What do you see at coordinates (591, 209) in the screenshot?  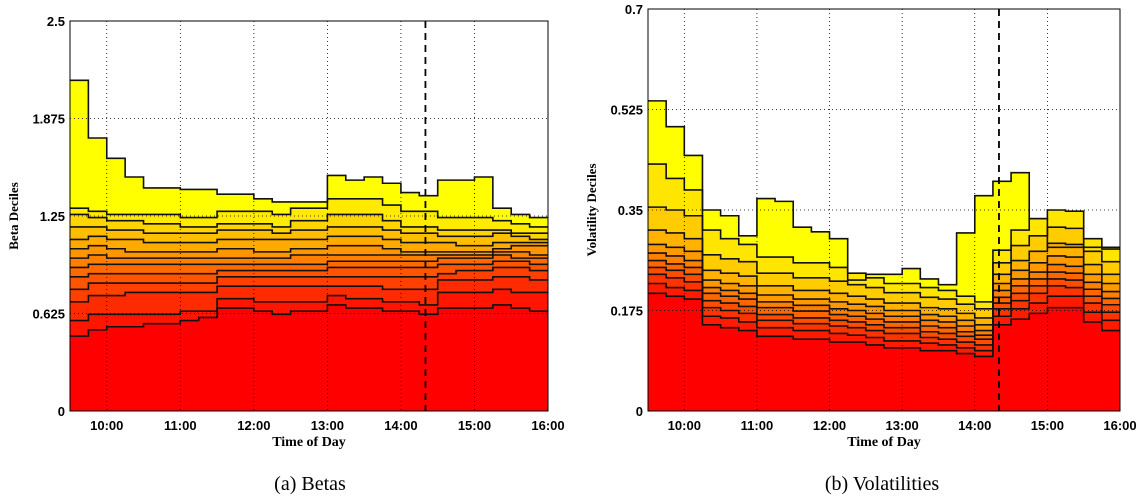 I see `y-axis-label: Volatility Deciles` at bounding box center [591, 209].